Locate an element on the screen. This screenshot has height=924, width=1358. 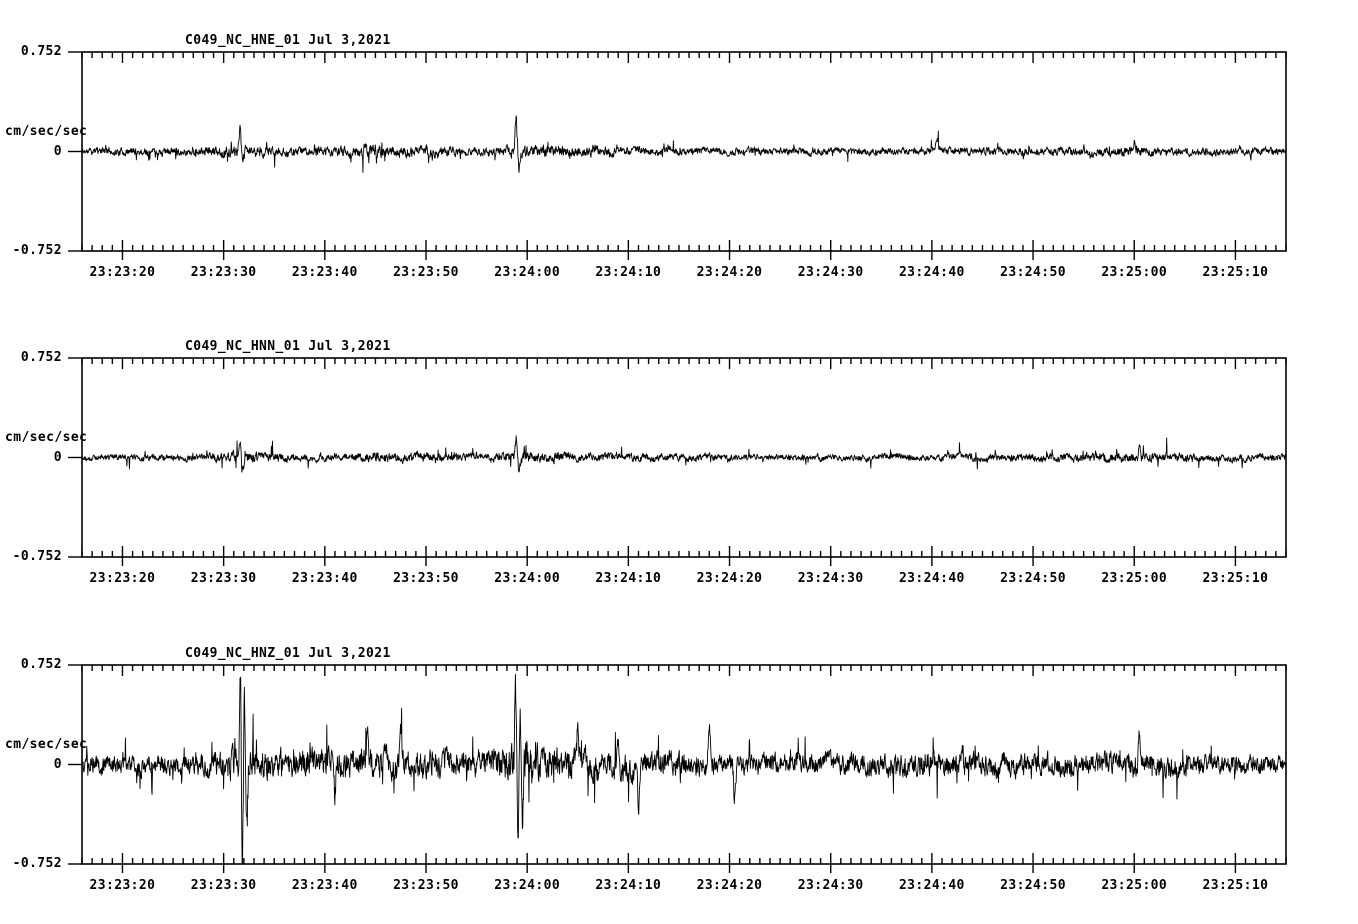
trace-title: C049_NC_HNE_01 Jul 3,2021 is located at coordinates (288, 40).